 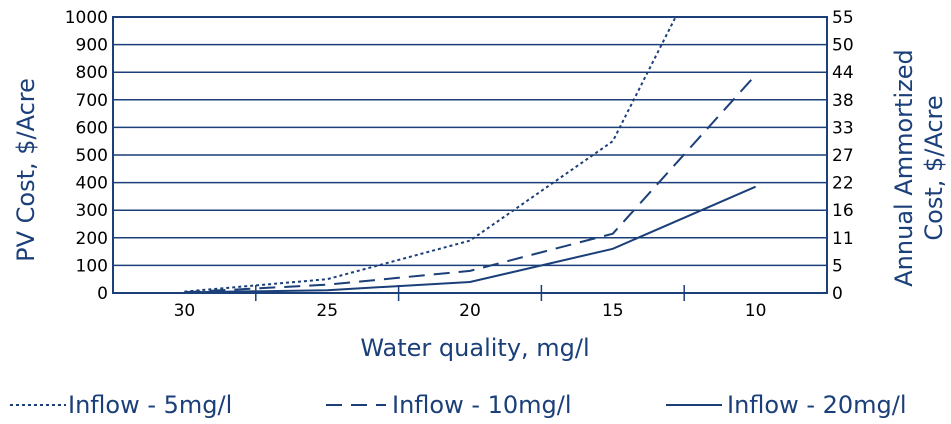 I want to click on y2-tick-label: 33, so click(x=843, y=128).